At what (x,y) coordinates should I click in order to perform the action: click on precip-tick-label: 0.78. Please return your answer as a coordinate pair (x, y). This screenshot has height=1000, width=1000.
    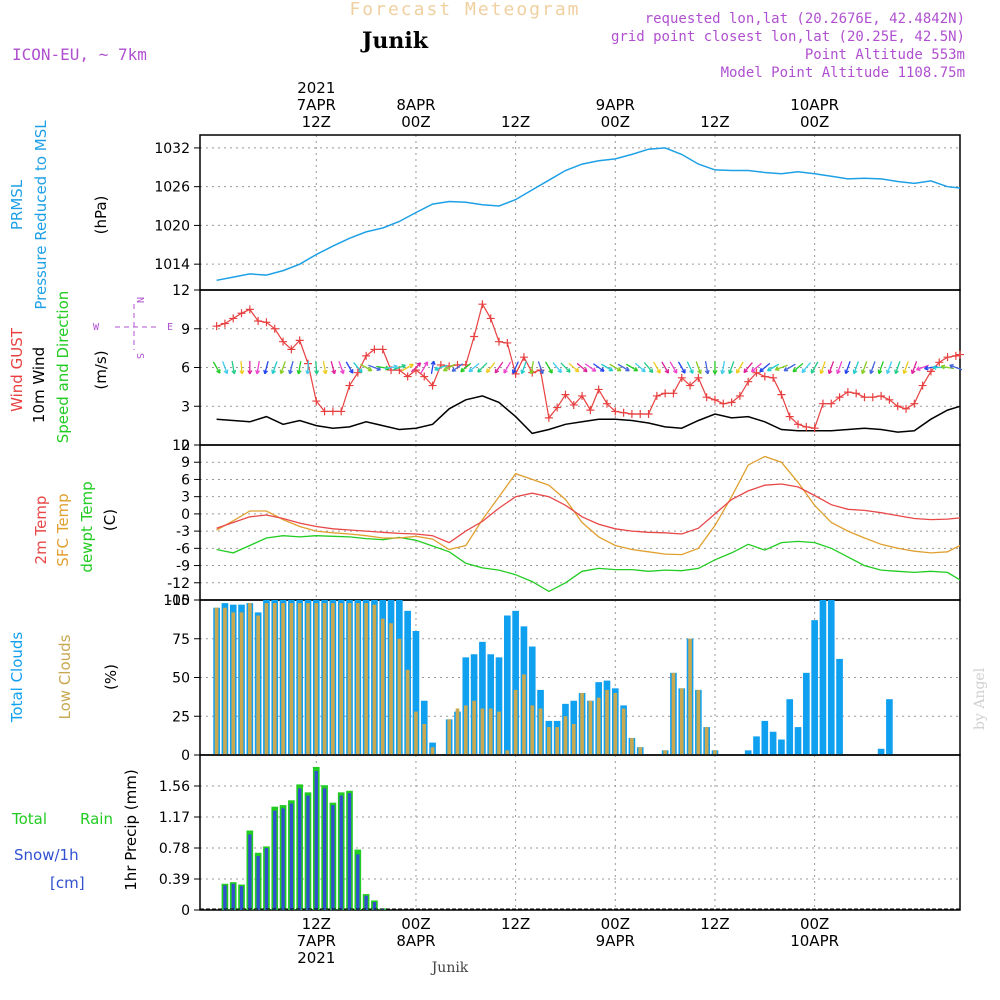
    Looking at the image, I should click on (174, 849).